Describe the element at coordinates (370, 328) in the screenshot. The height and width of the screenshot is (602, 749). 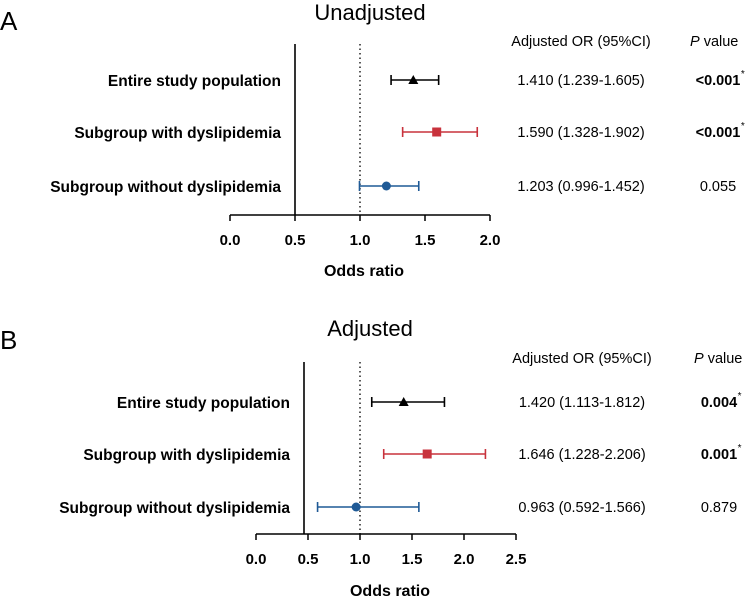
I see `panel-title: Adjusted` at that location.